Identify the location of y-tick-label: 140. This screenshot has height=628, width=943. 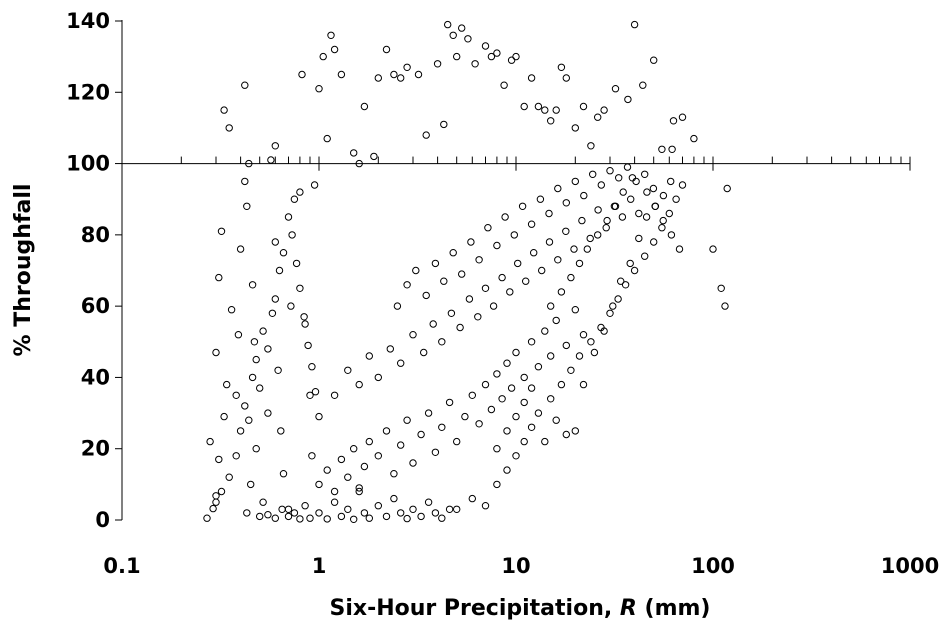
(88, 21).